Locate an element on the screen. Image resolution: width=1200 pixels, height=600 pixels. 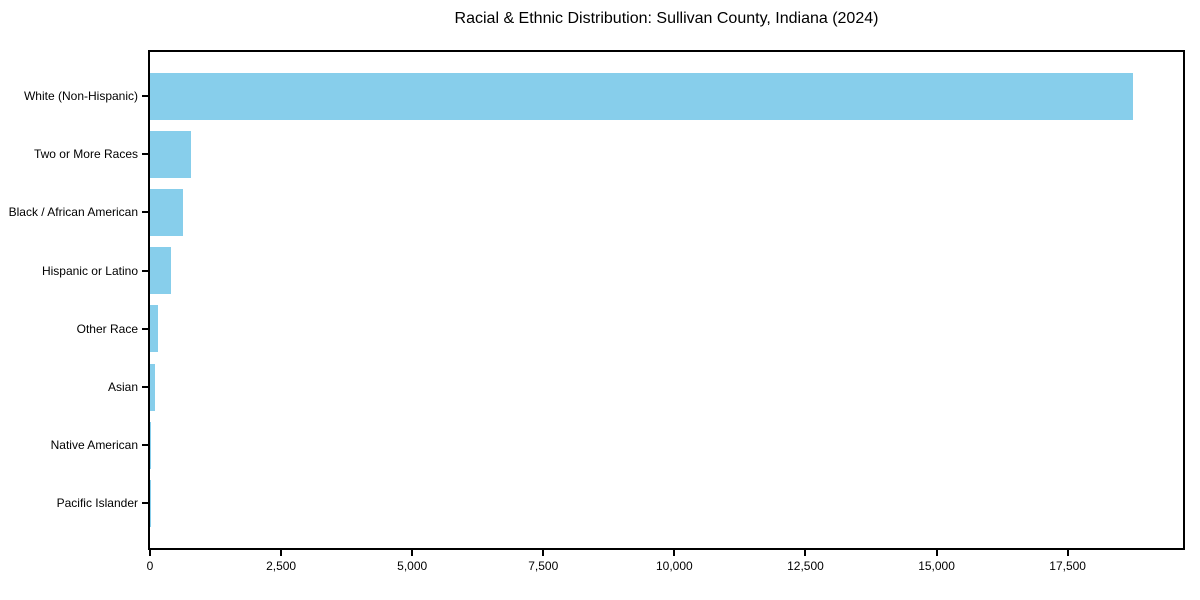
x-tick-label: 17,500 is located at coordinates (1067, 566).